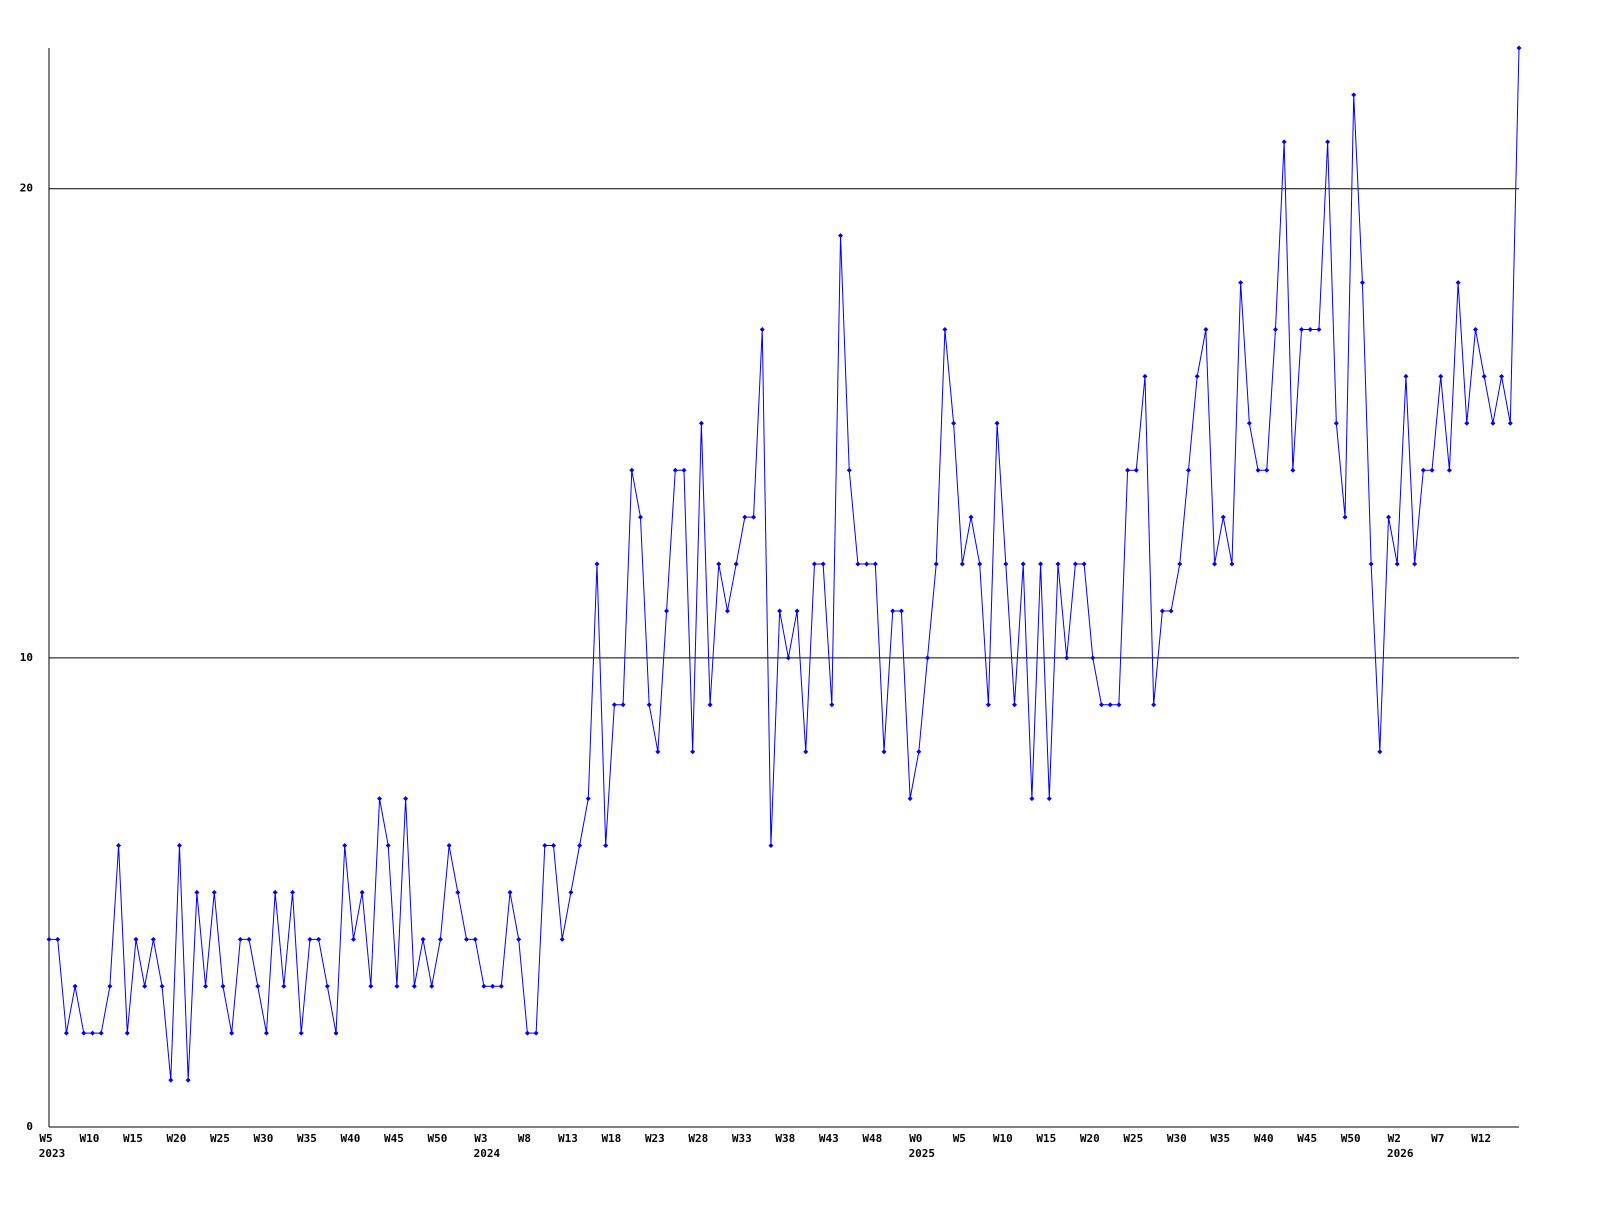 Image resolution: width=1600 pixels, height=1205 pixels. I want to click on x-tick-label: W25, so click(220, 1138).